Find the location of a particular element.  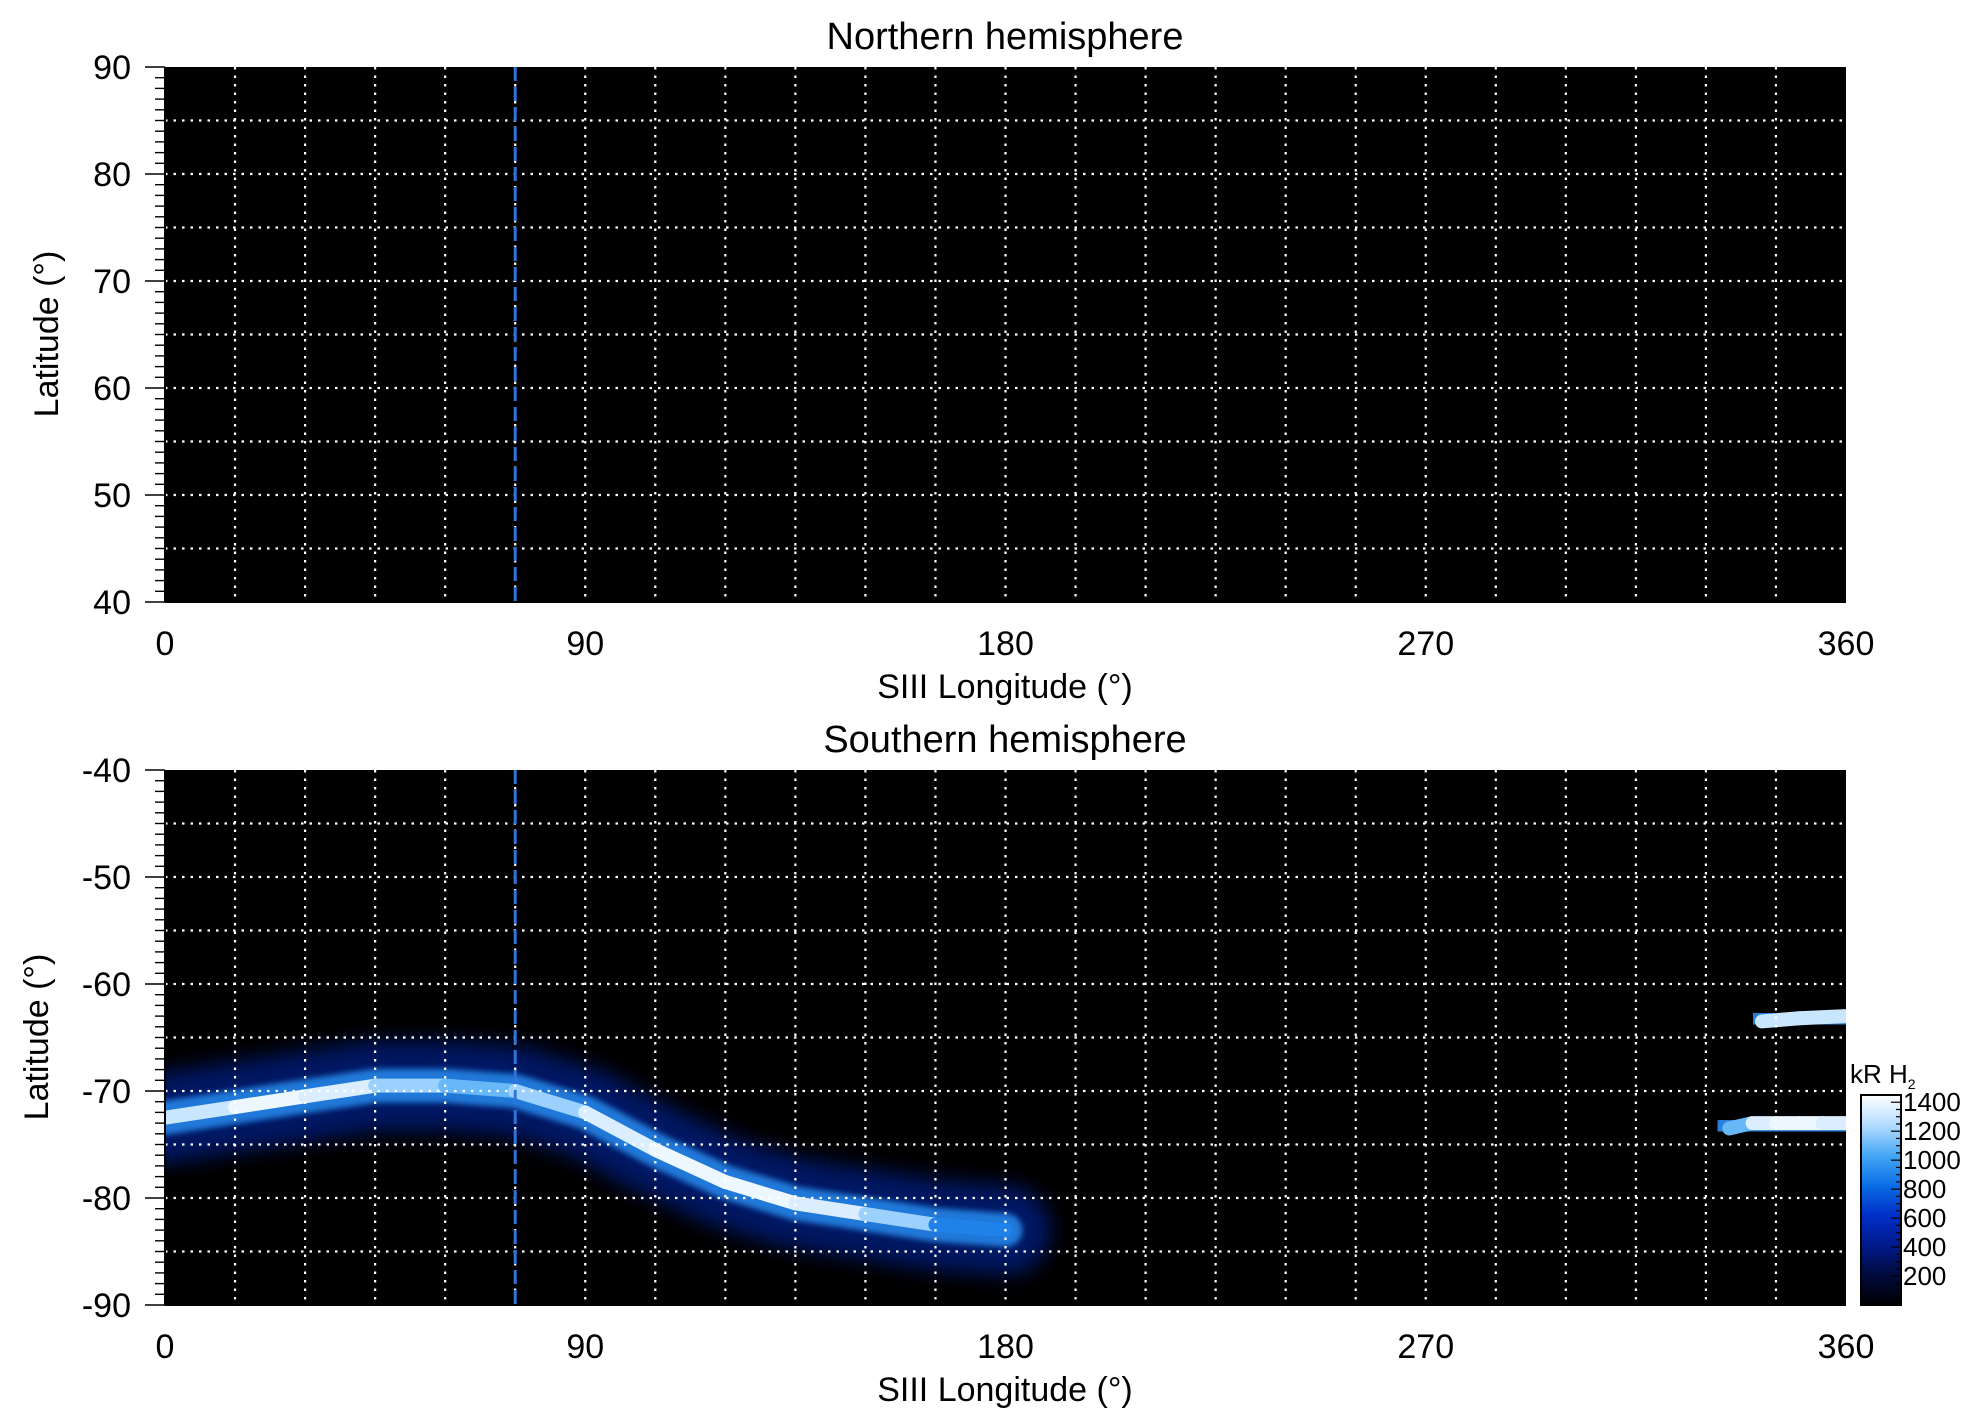

colorbar-tick-label: 1400 is located at coordinates (1932, 1102).